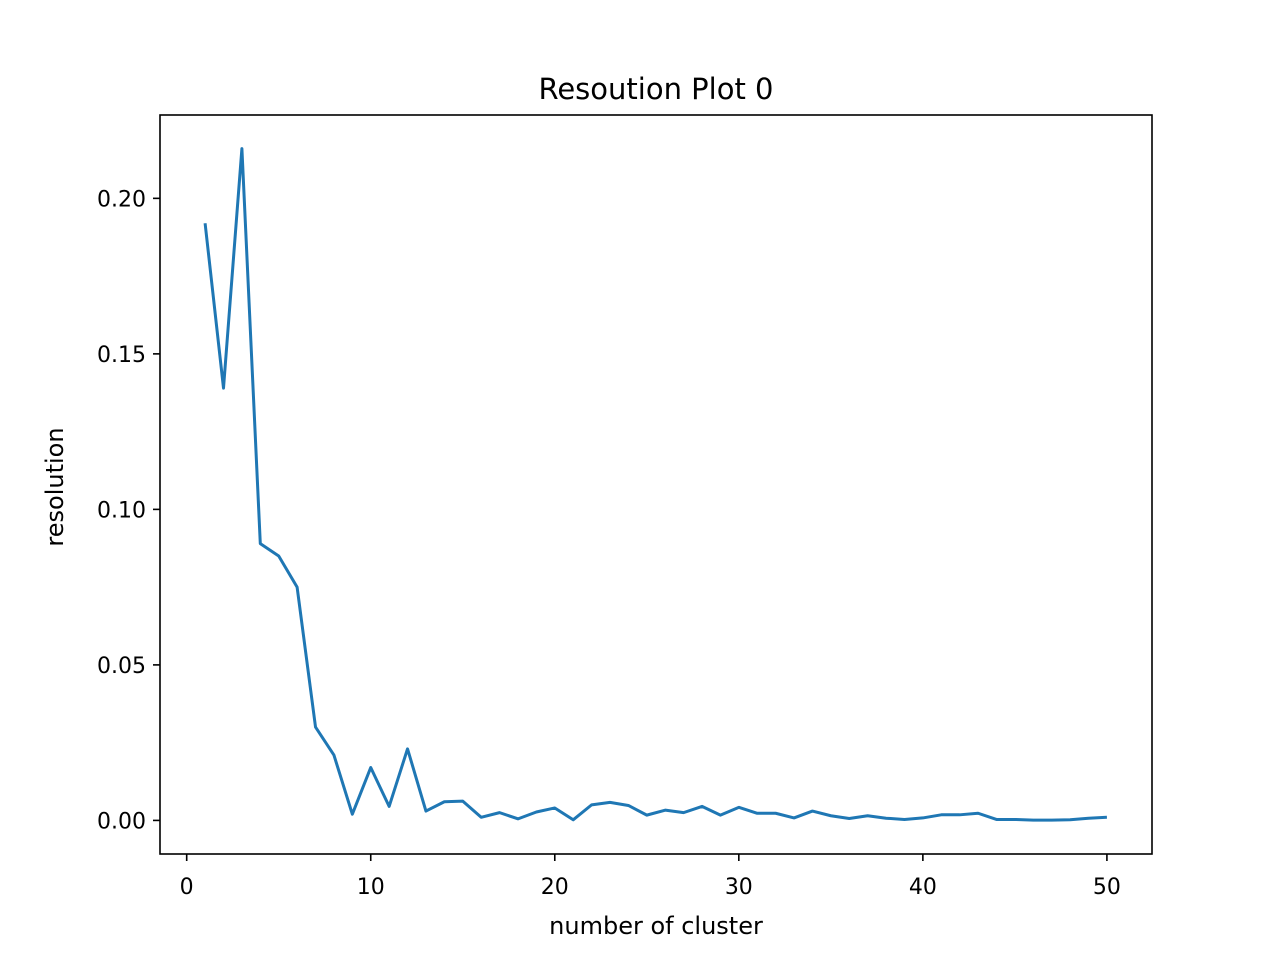 This screenshot has height=960, width=1280. What do you see at coordinates (121, 355) in the screenshot?
I see `y-tick-label: 0.15` at bounding box center [121, 355].